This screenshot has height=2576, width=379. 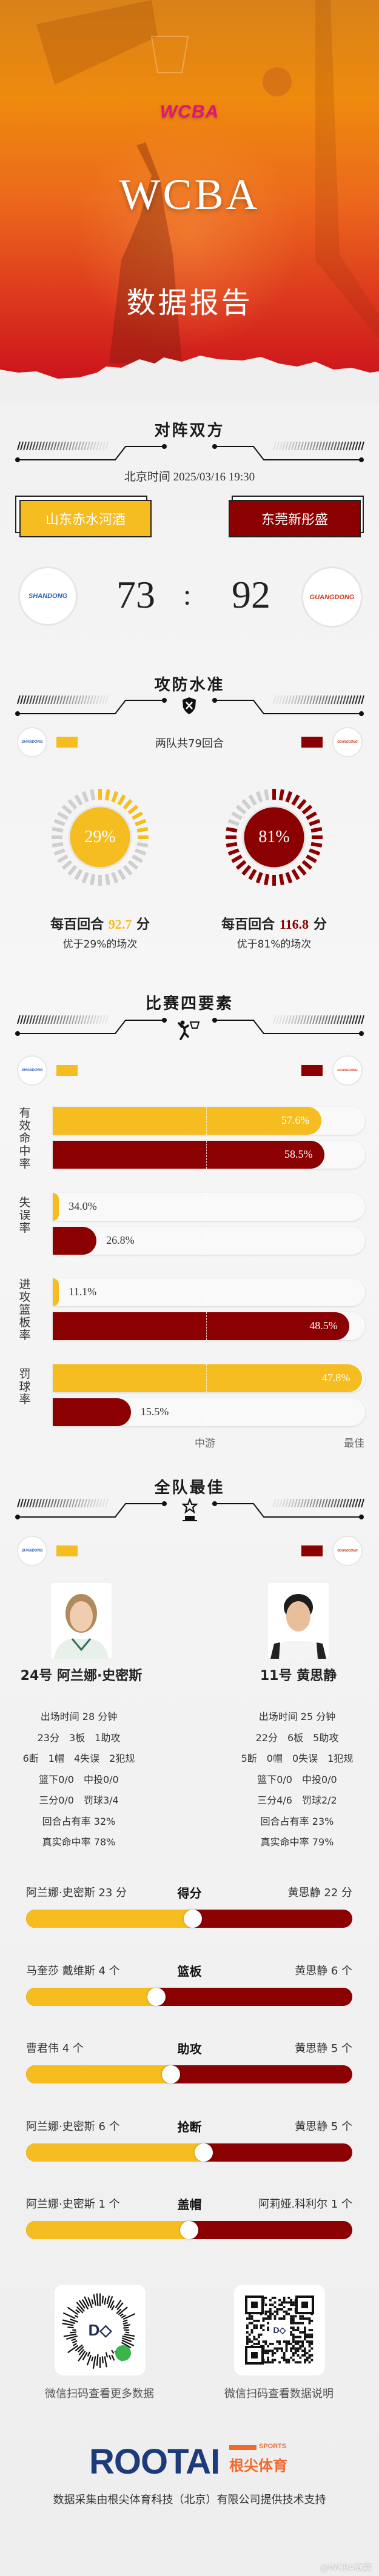 What do you see at coordinates (25, 1386) in the screenshot?
I see `factor-label: 罚球率` at bounding box center [25, 1386].